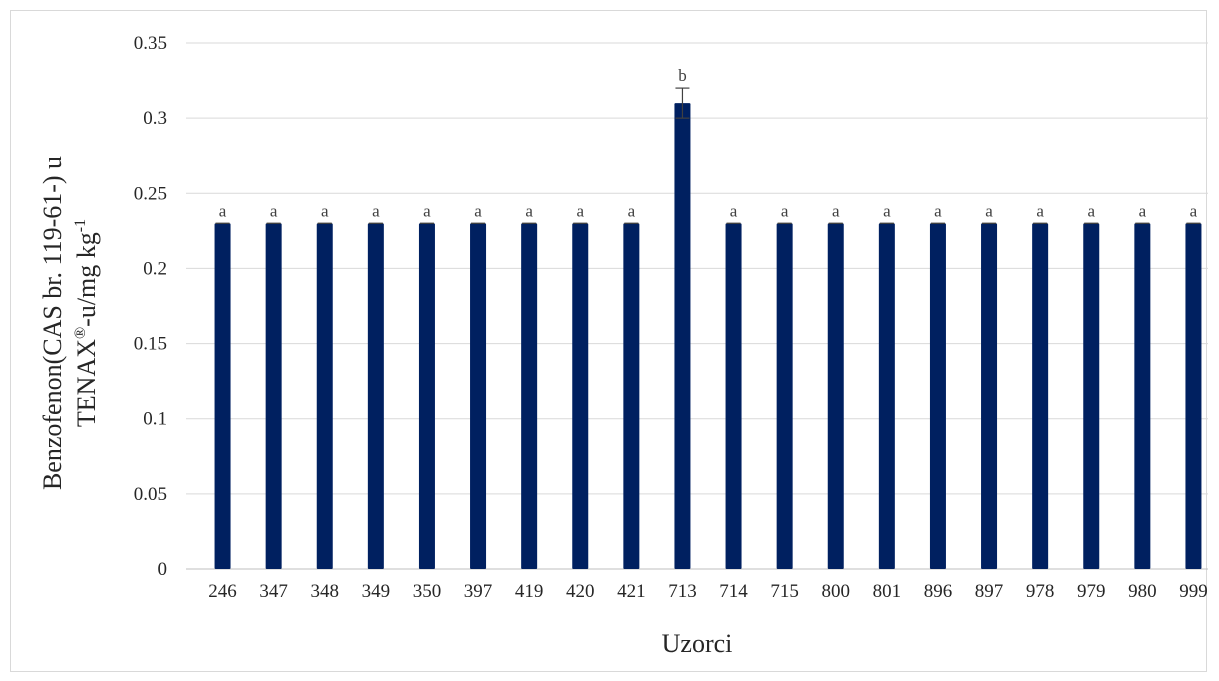 The width and height of the screenshot is (1219, 681). I want to click on significance-label: b, so click(682, 75).